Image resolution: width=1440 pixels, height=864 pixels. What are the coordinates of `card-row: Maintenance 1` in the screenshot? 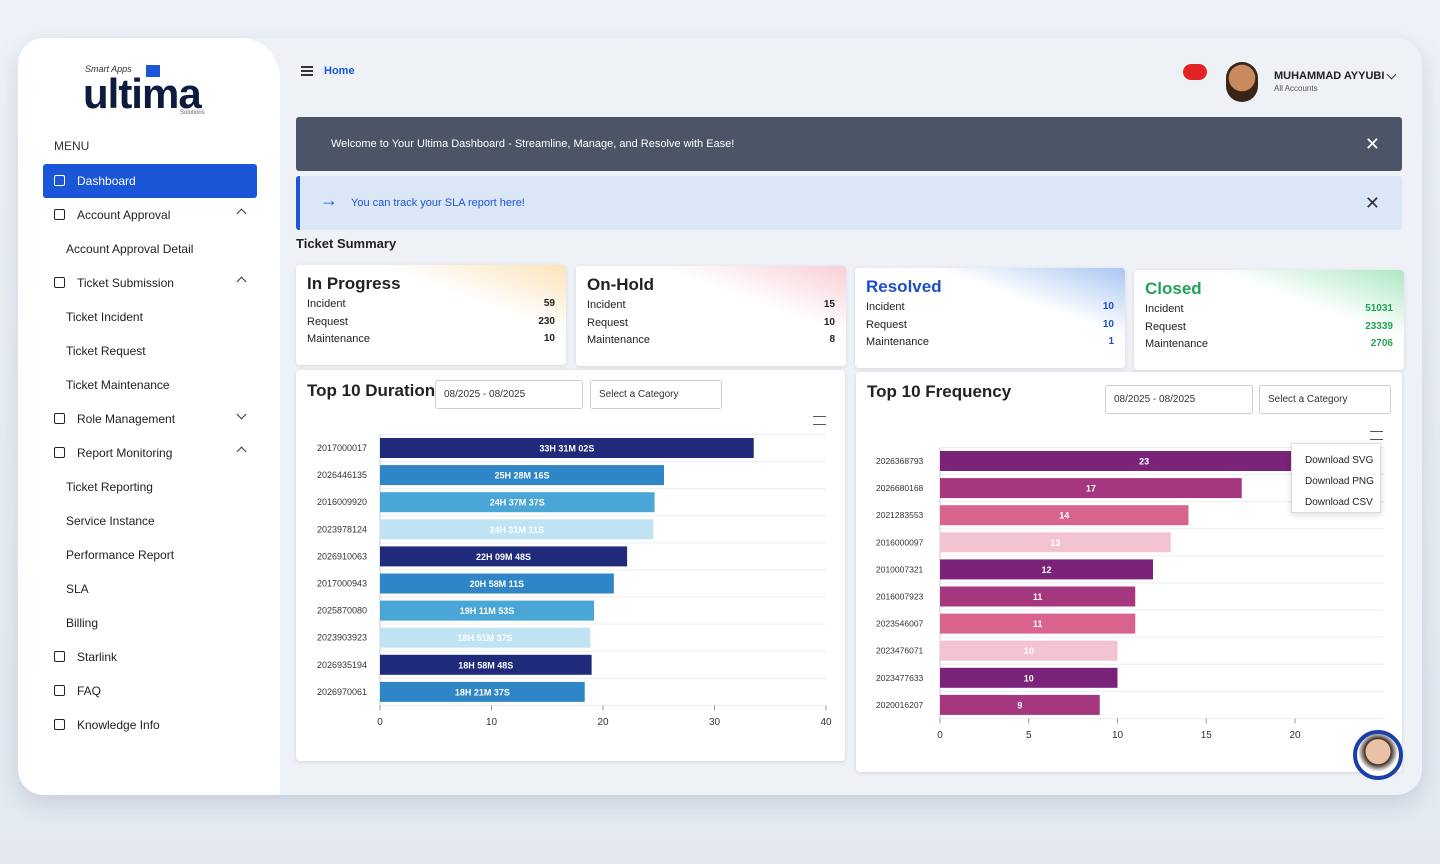 It's located at (990, 345).